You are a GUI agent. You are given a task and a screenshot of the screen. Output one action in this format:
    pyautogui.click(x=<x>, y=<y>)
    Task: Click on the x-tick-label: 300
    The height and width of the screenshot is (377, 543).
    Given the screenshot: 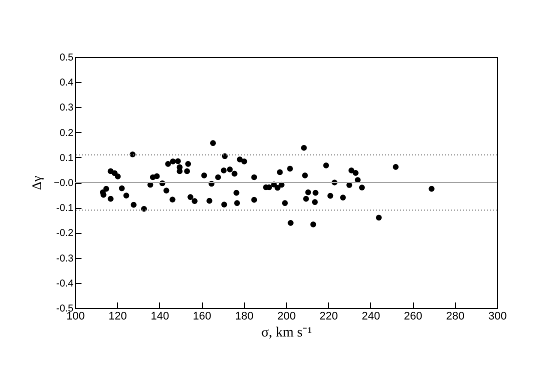 What is the action you would take?
    pyautogui.click(x=497, y=316)
    